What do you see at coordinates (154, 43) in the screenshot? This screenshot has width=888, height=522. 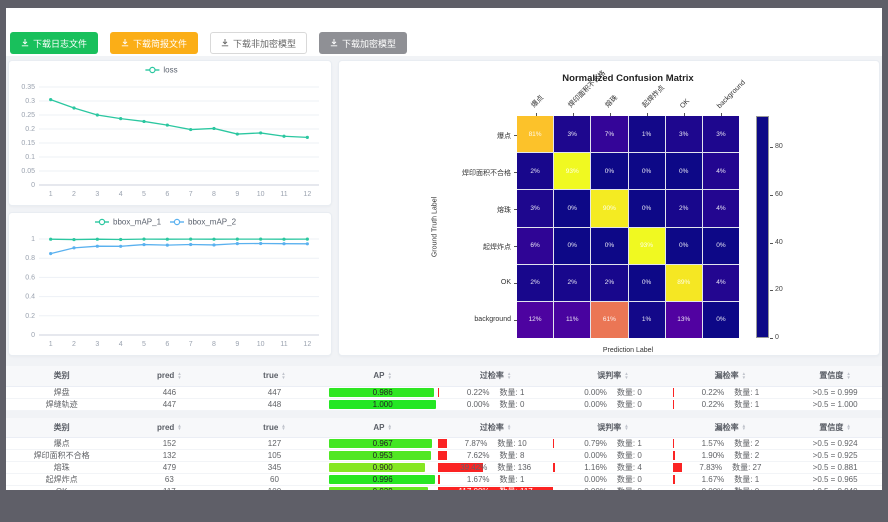 I see `download-brief-button: 下载简报文件` at bounding box center [154, 43].